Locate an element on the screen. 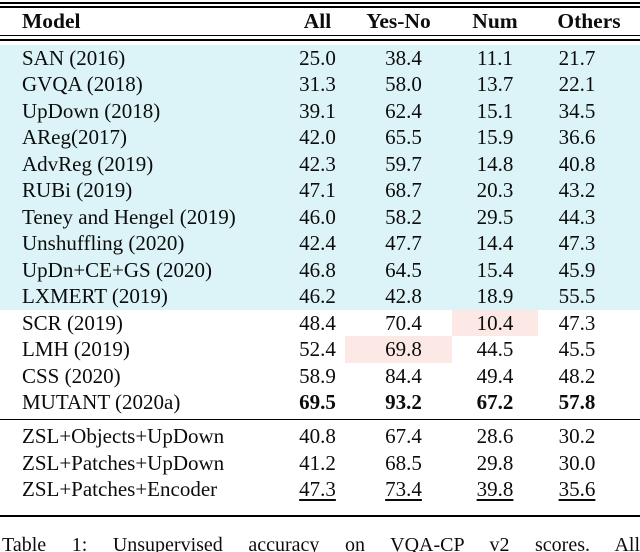 This screenshot has height=552, width=640. model-label: LXMERT (2019) is located at coordinates (95, 296).